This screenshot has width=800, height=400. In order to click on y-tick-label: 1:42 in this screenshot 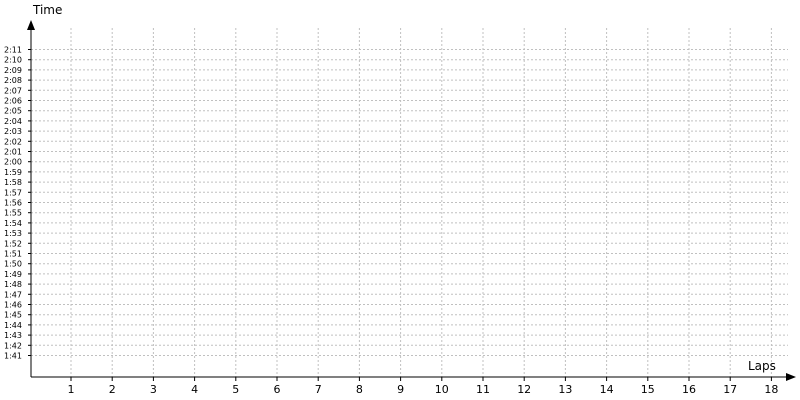, I will do `click(13, 345)`.